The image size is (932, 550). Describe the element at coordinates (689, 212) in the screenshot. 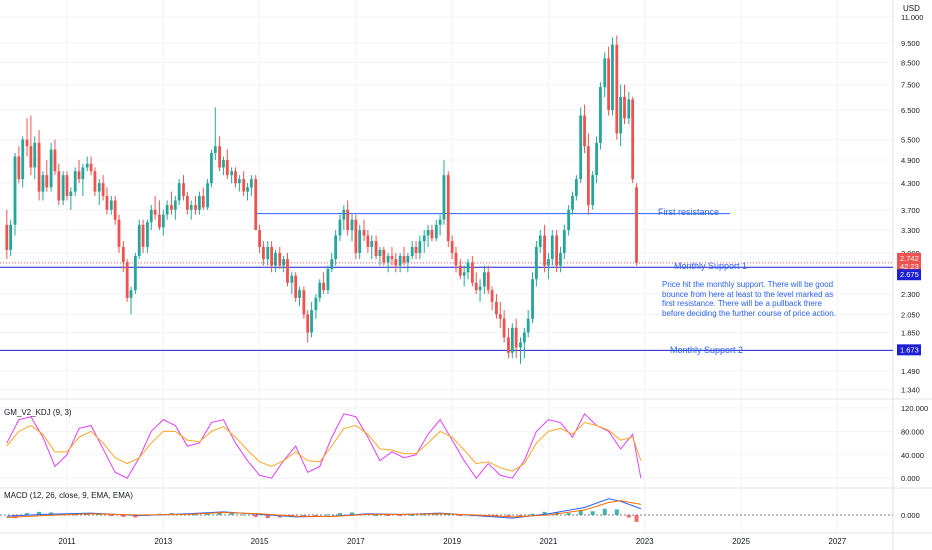

I see `level-label-first-resistance: First resistance` at that location.